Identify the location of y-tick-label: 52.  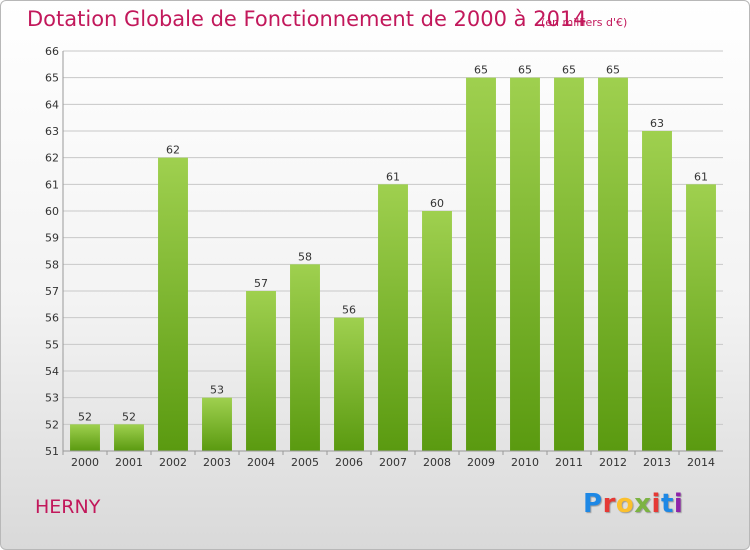
(52, 424).